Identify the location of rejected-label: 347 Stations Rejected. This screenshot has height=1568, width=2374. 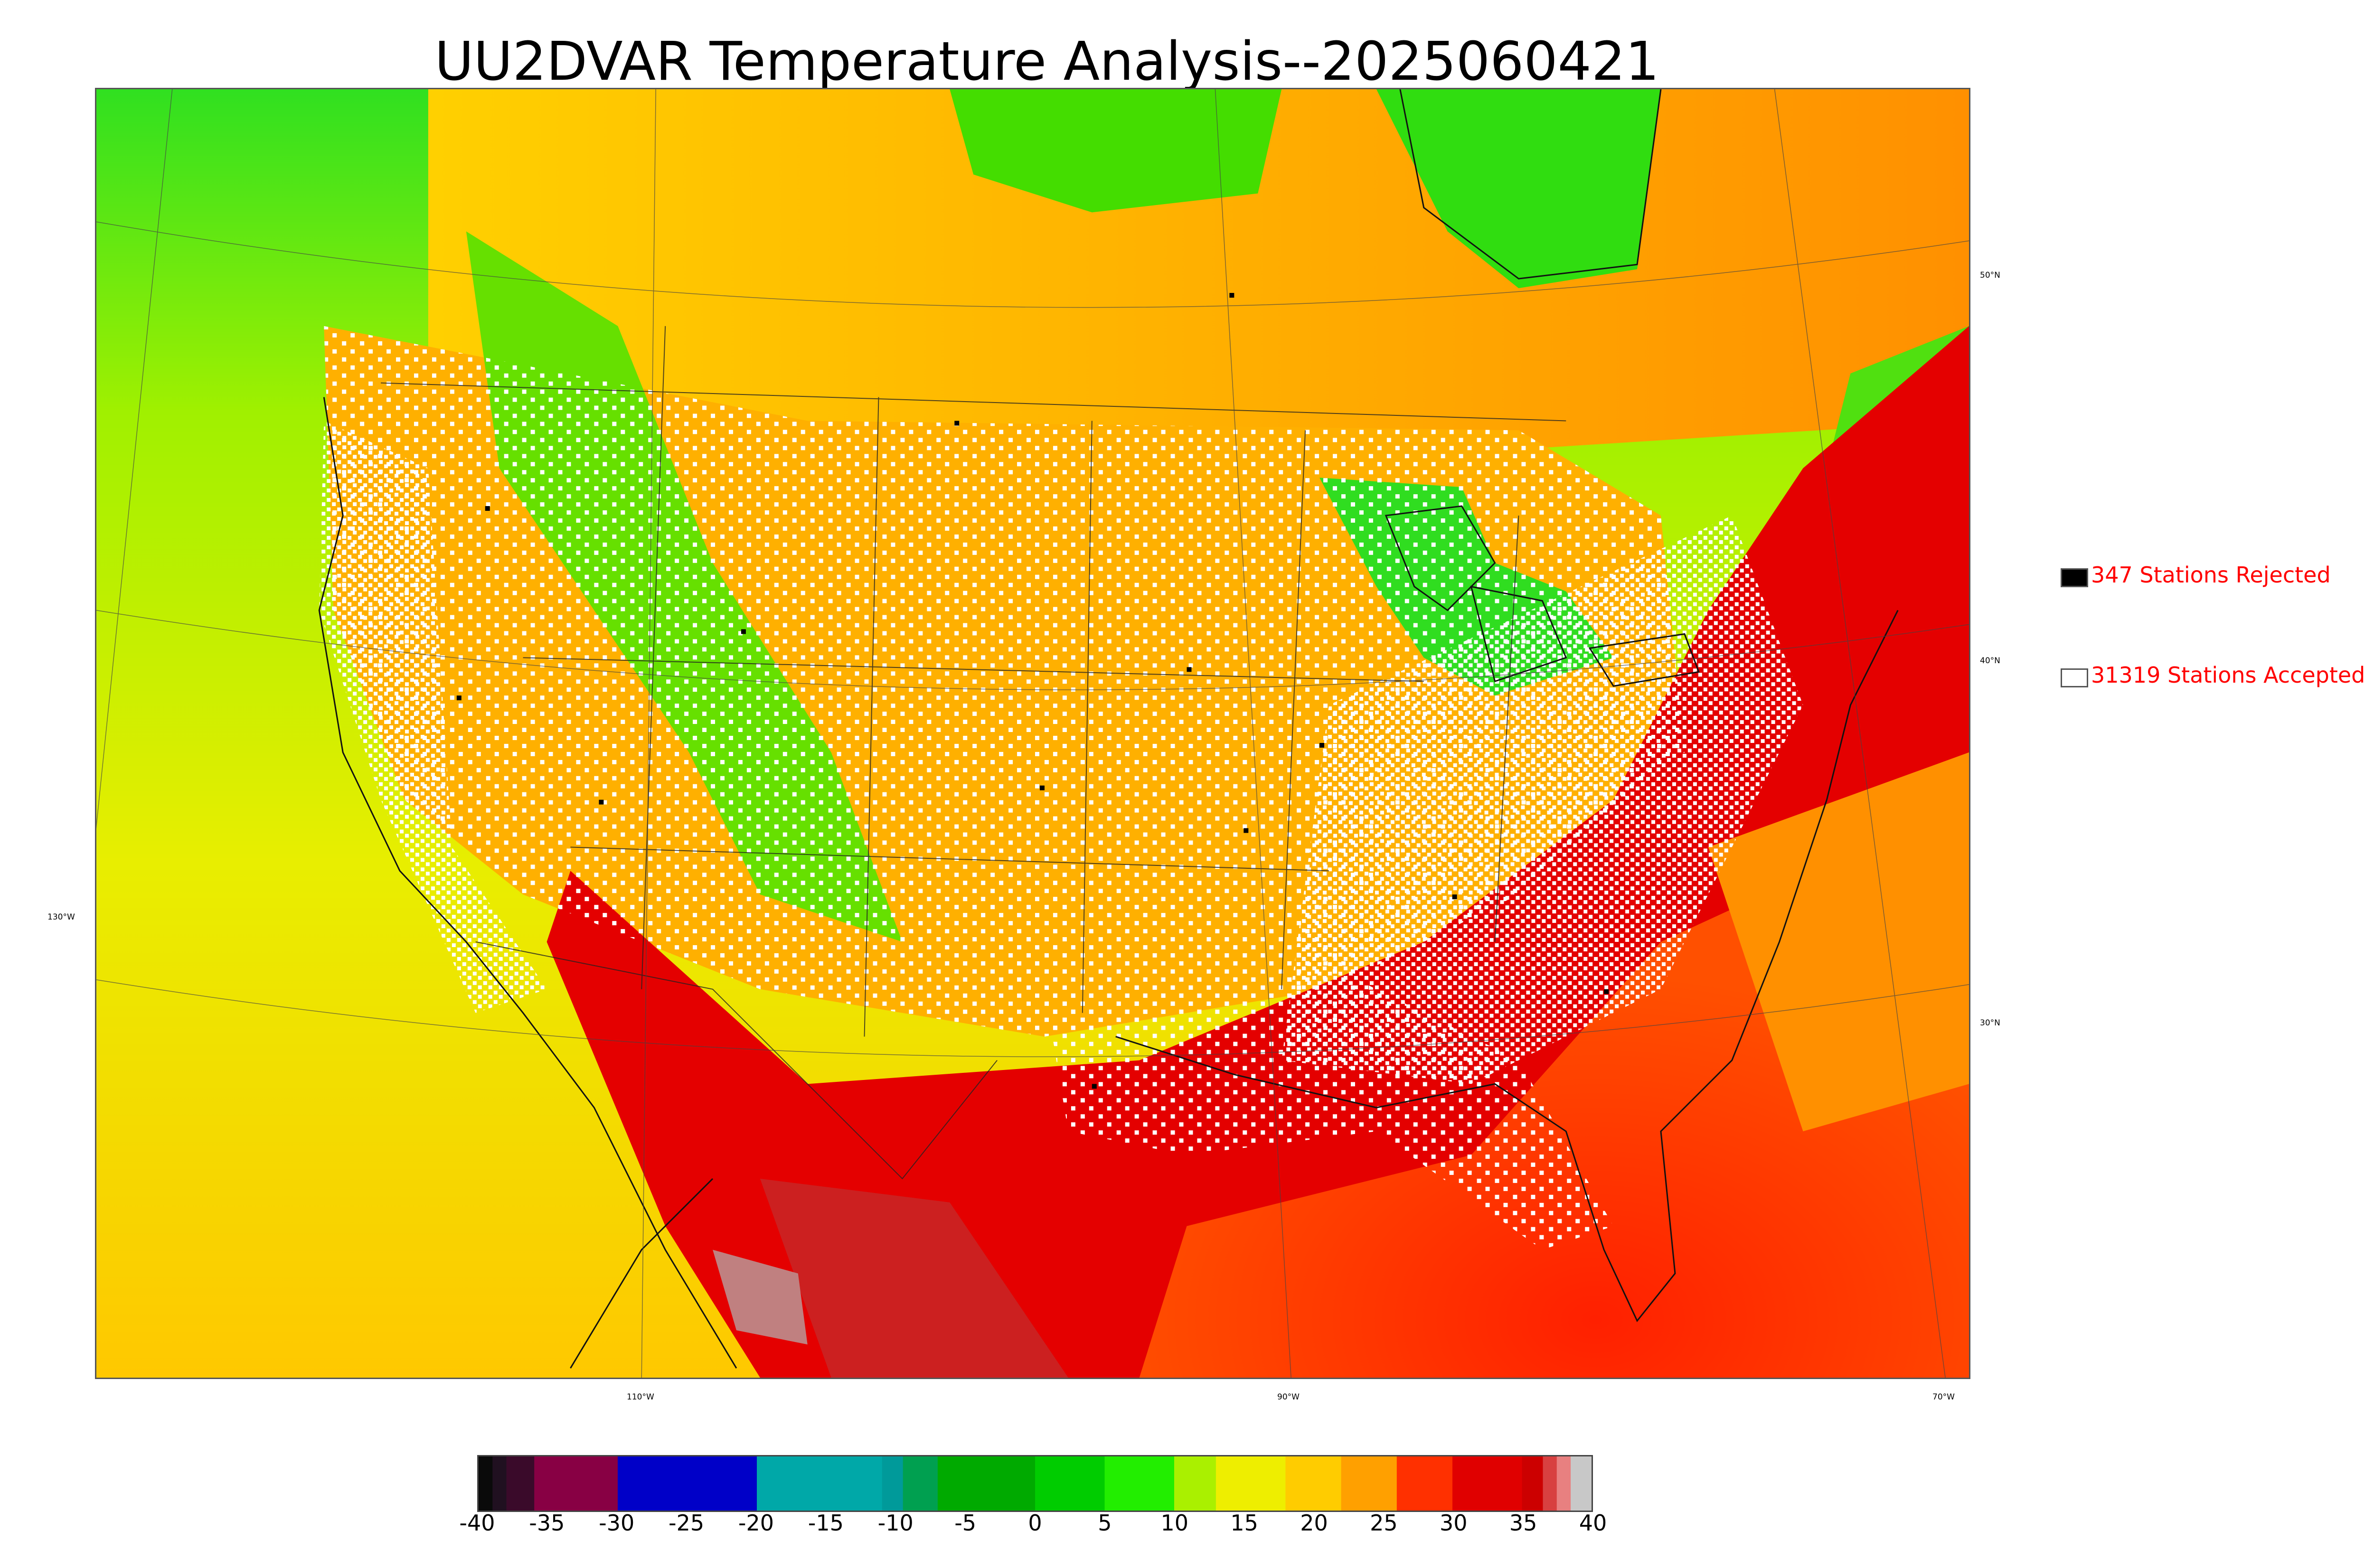
(2211, 575).